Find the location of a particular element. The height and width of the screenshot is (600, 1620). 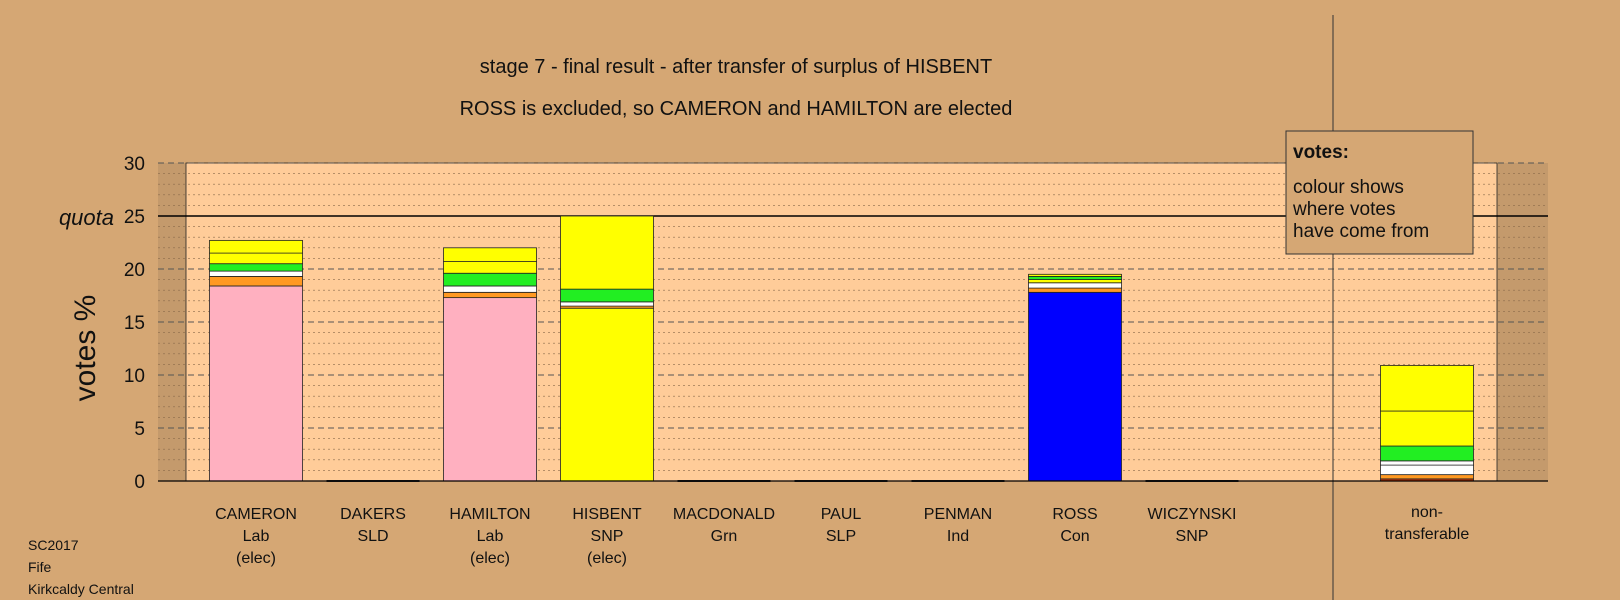

footer-line-3: Kirkcaldy Central is located at coordinates (81, 589).